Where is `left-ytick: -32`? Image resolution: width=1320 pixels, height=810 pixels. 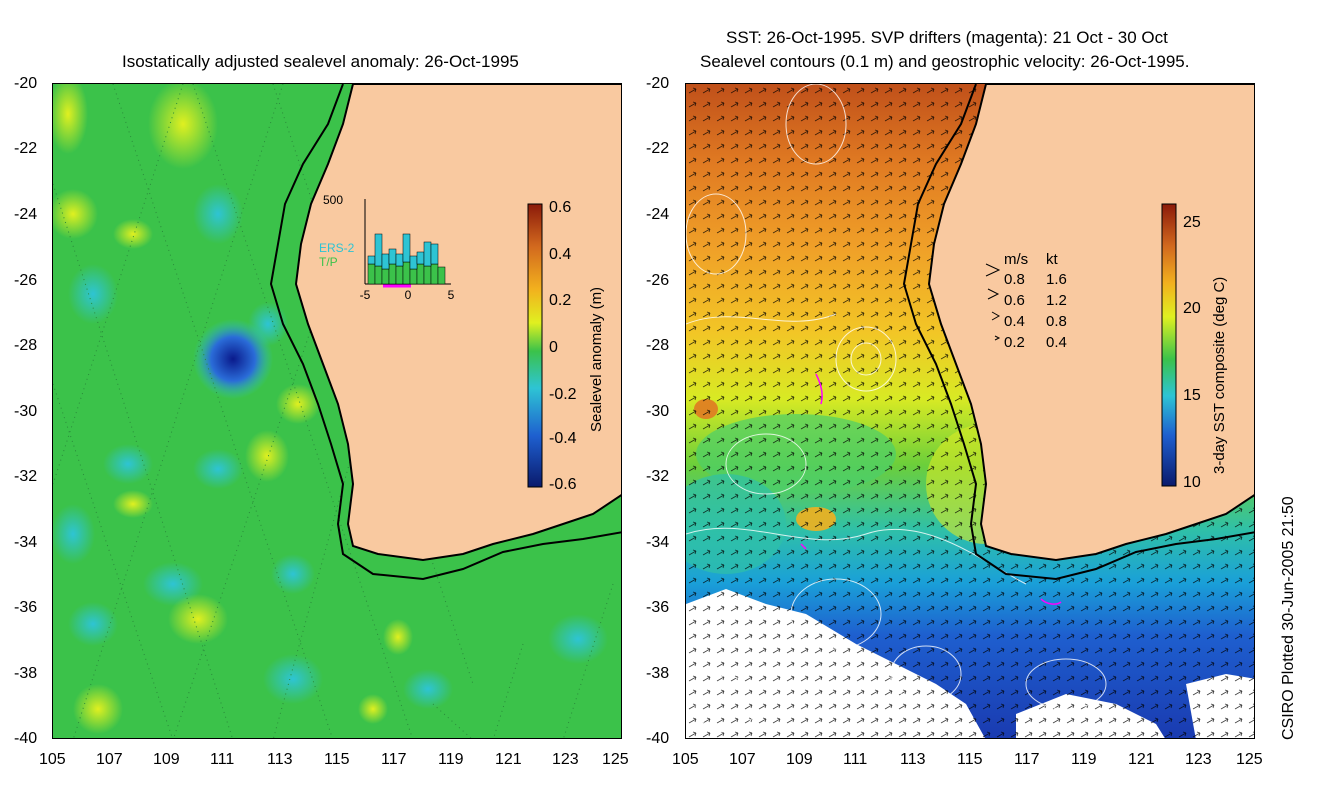
left-ytick: -32 is located at coordinates (26, 476).